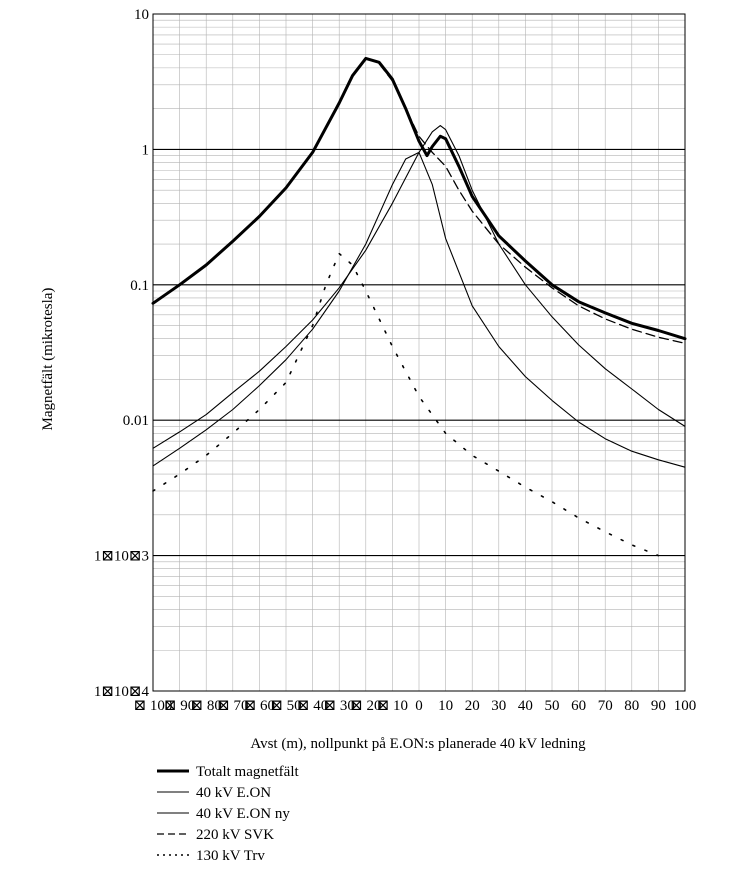 The height and width of the screenshot is (872, 745). I want to click on x-tick-label: ⊠ 90, so click(179, 706).